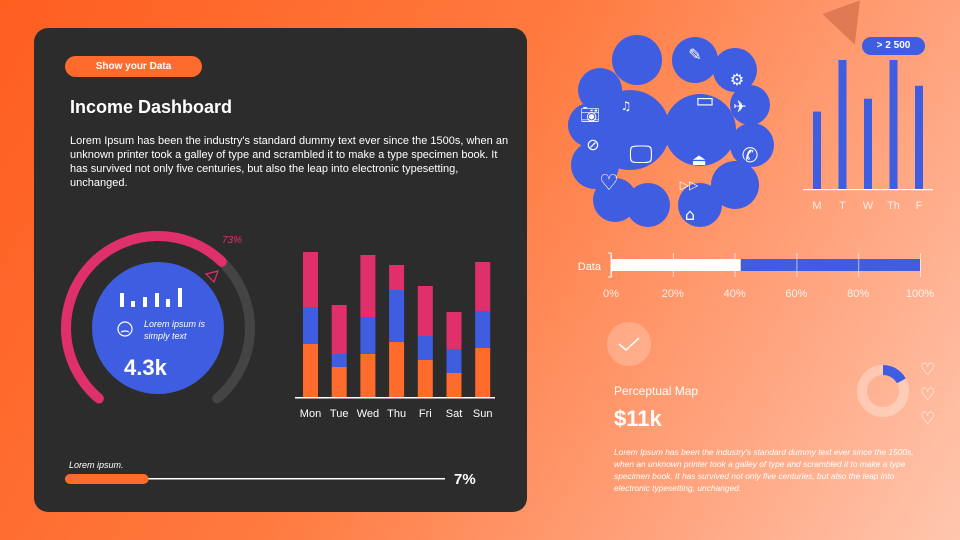 The image size is (960, 540). Describe the element at coordinates (750, 155) in the screenshot. I see `phone-icon: ✆` at that location.